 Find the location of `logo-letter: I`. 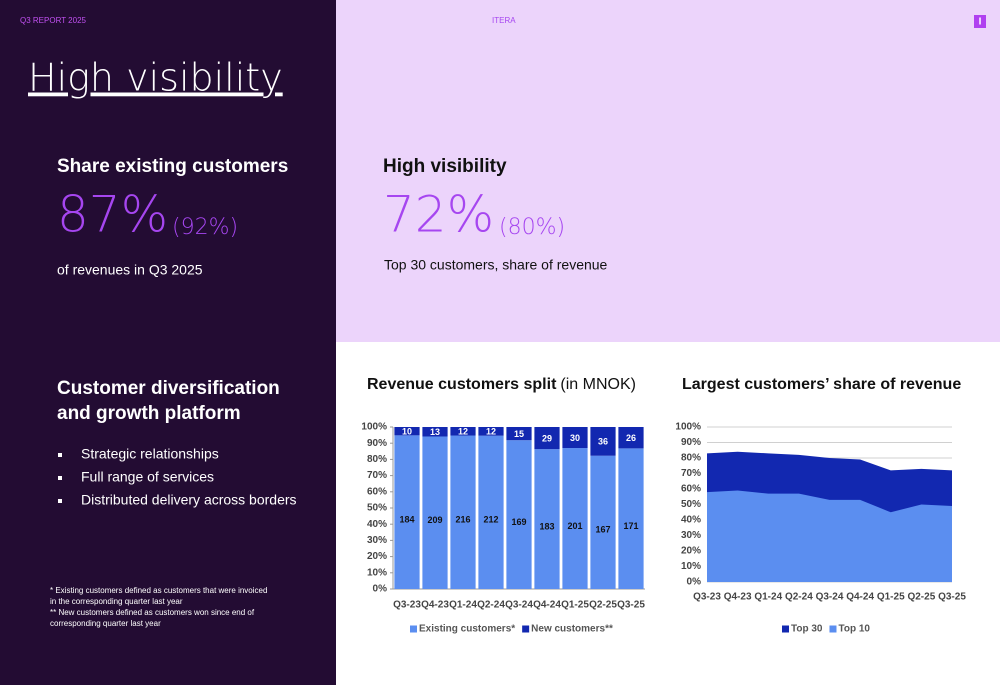

logo-letter: I is located at coordinates (980, 22).